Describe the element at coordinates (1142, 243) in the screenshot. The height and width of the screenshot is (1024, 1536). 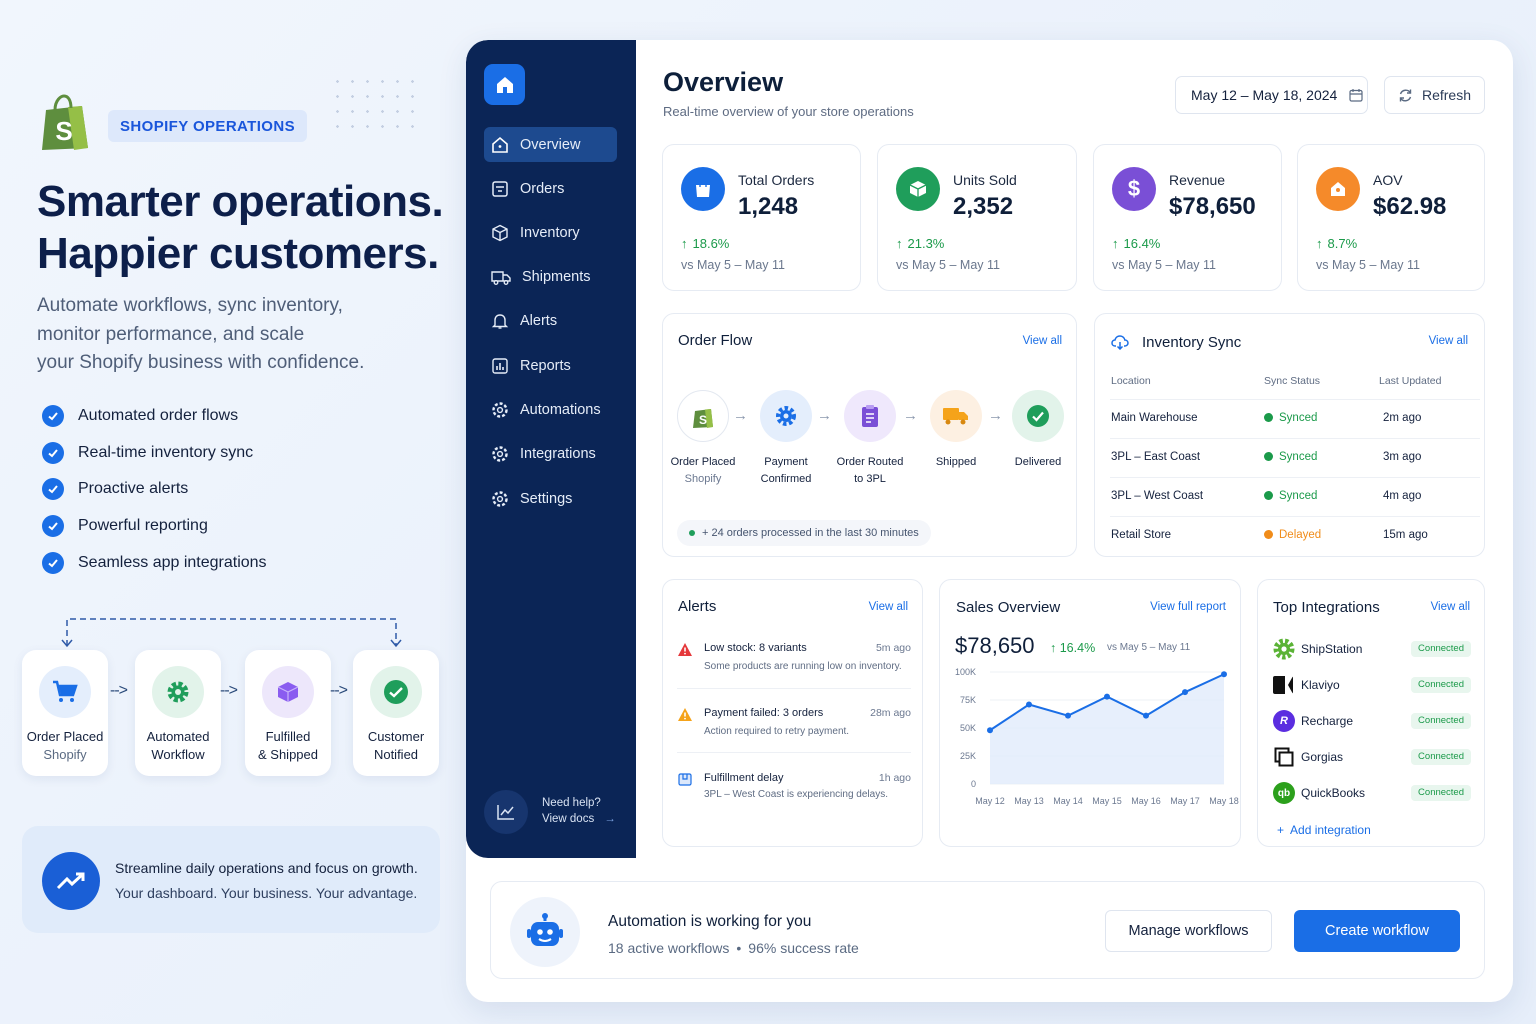
I see `kpi-change-value: 16.4%` at that location.